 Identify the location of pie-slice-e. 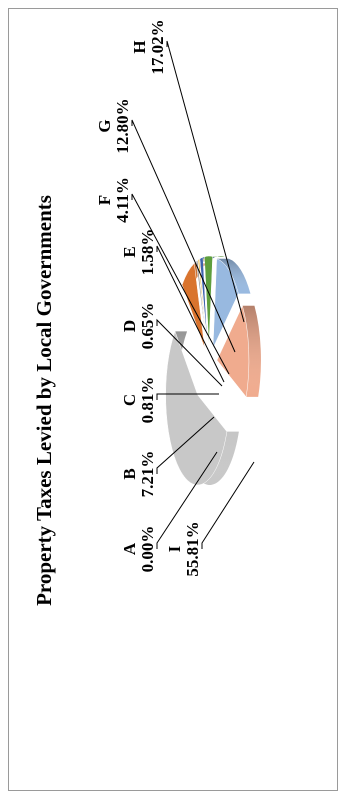
(203, 301).